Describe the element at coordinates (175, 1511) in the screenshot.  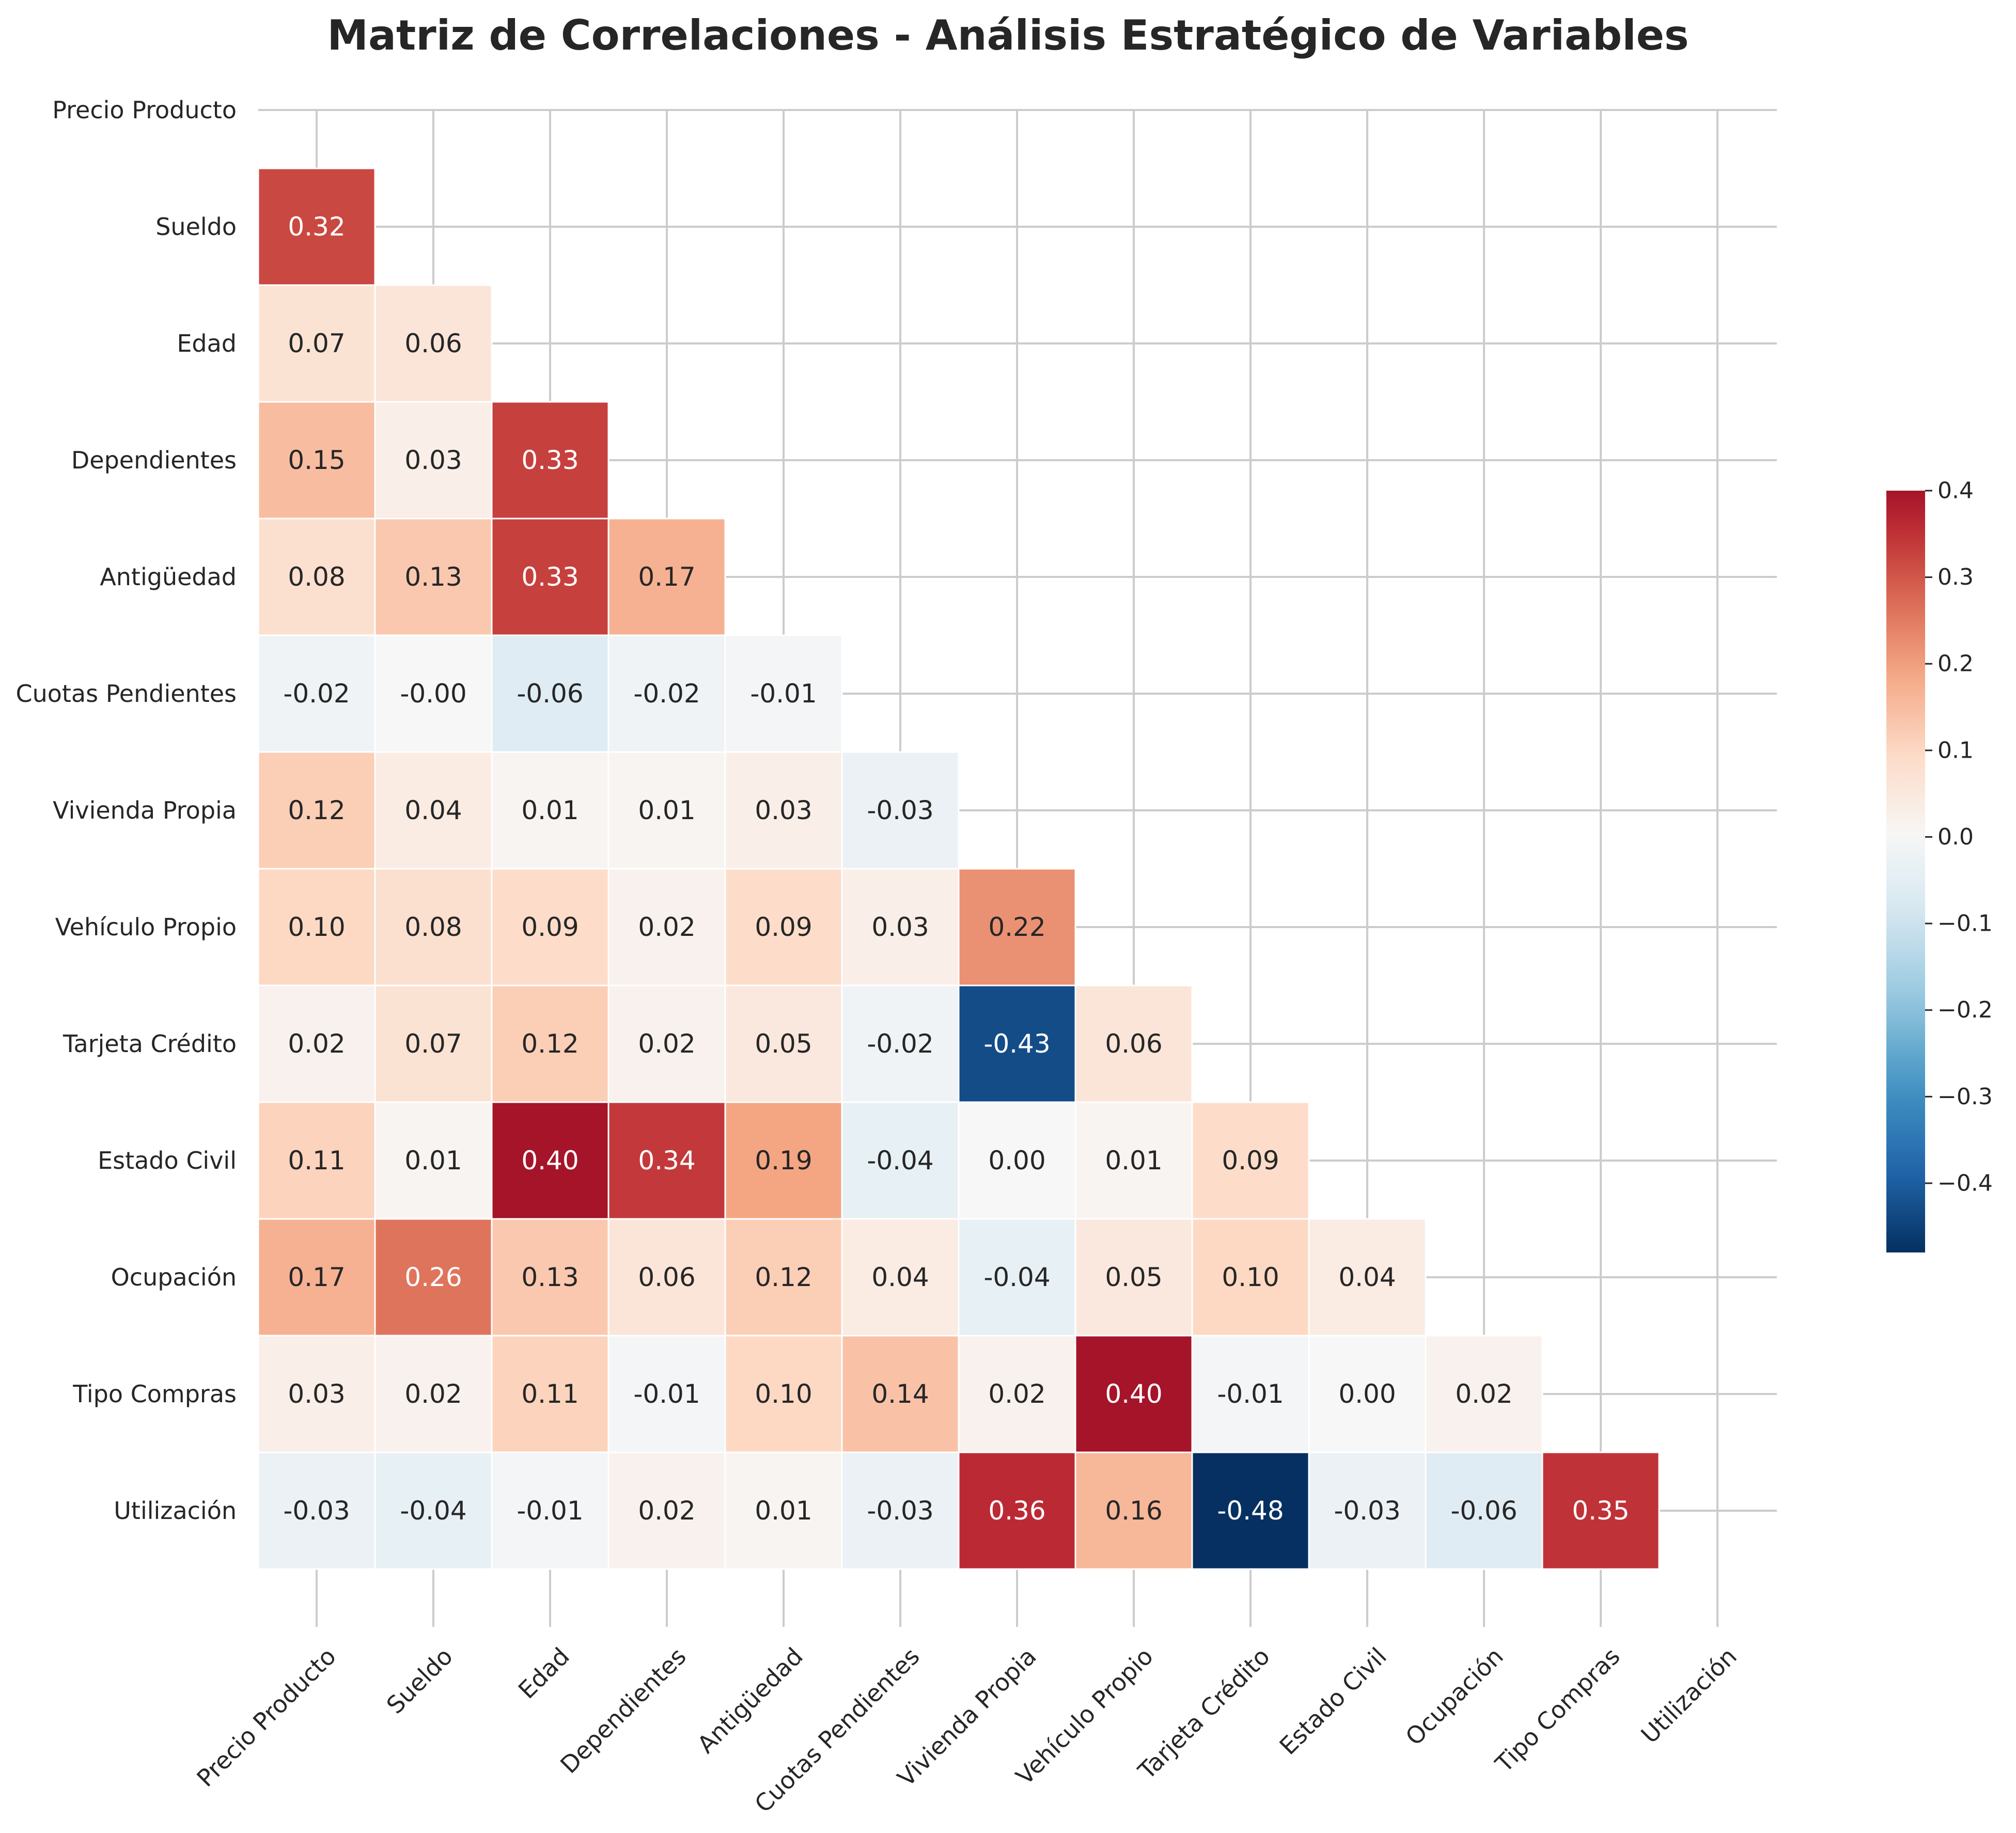
I see `y-tick-label: Utilización` at that location.